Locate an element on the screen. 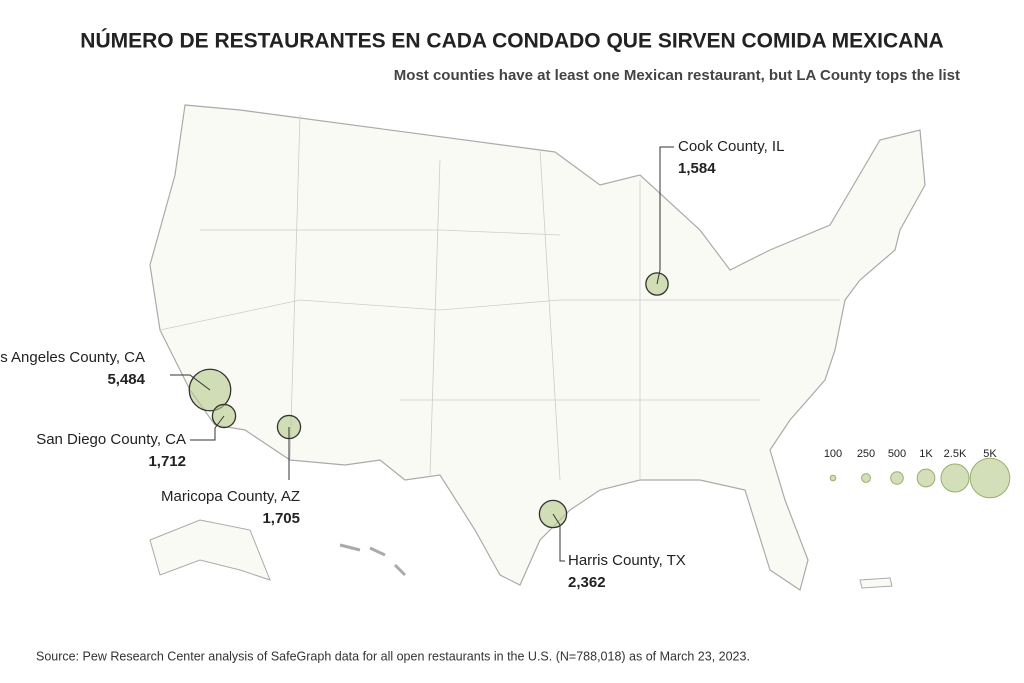 Image resolution: width=1024 pixels, height=683 pixels. county-name: Cook County, IL is located at coordinates (731, 146).